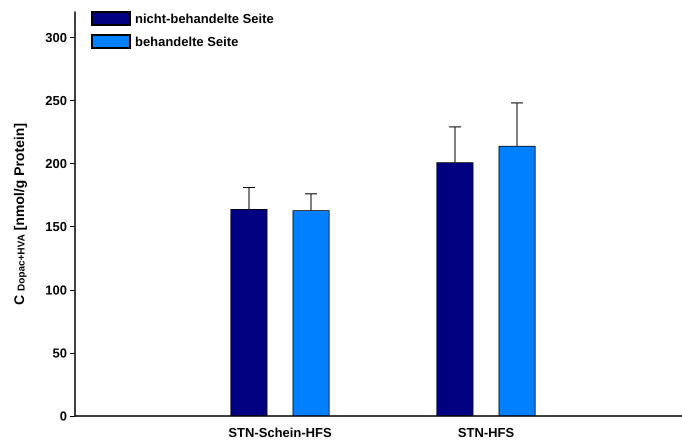 The image size is (682, 443). Describe the element at coordinates (204, 18) in the screenshot. I see `legend-label: nicht-behandelte Seite` at that location.